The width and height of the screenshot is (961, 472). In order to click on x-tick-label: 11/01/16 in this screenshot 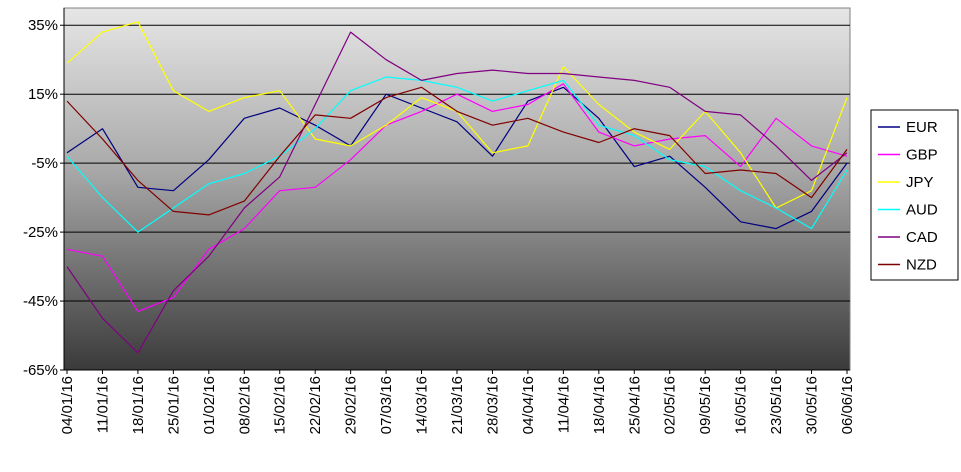, I will do `click(102, 404)`.